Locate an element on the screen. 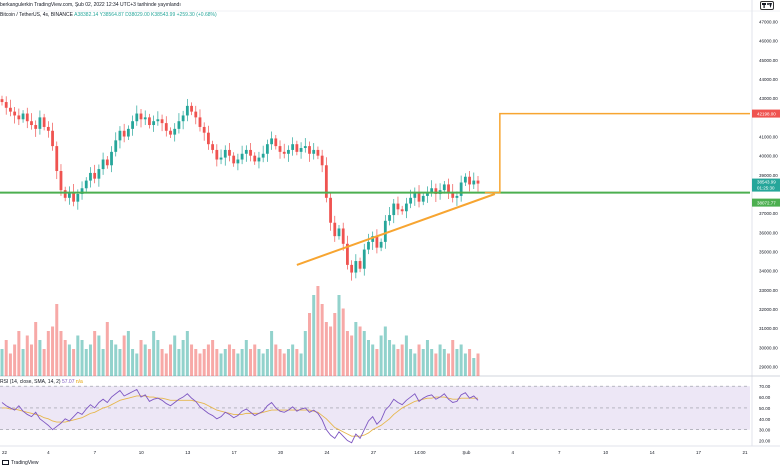 The height and width of the screenshot is (470, 780). rsi-tick: 30.00 is located at coordinates (765, 430).